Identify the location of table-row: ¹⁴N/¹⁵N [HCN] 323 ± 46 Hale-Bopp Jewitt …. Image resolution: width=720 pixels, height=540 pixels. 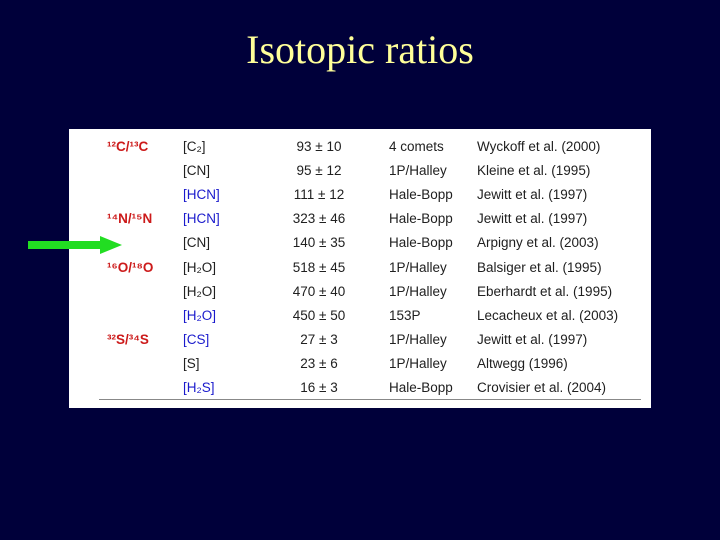
(360, 219).